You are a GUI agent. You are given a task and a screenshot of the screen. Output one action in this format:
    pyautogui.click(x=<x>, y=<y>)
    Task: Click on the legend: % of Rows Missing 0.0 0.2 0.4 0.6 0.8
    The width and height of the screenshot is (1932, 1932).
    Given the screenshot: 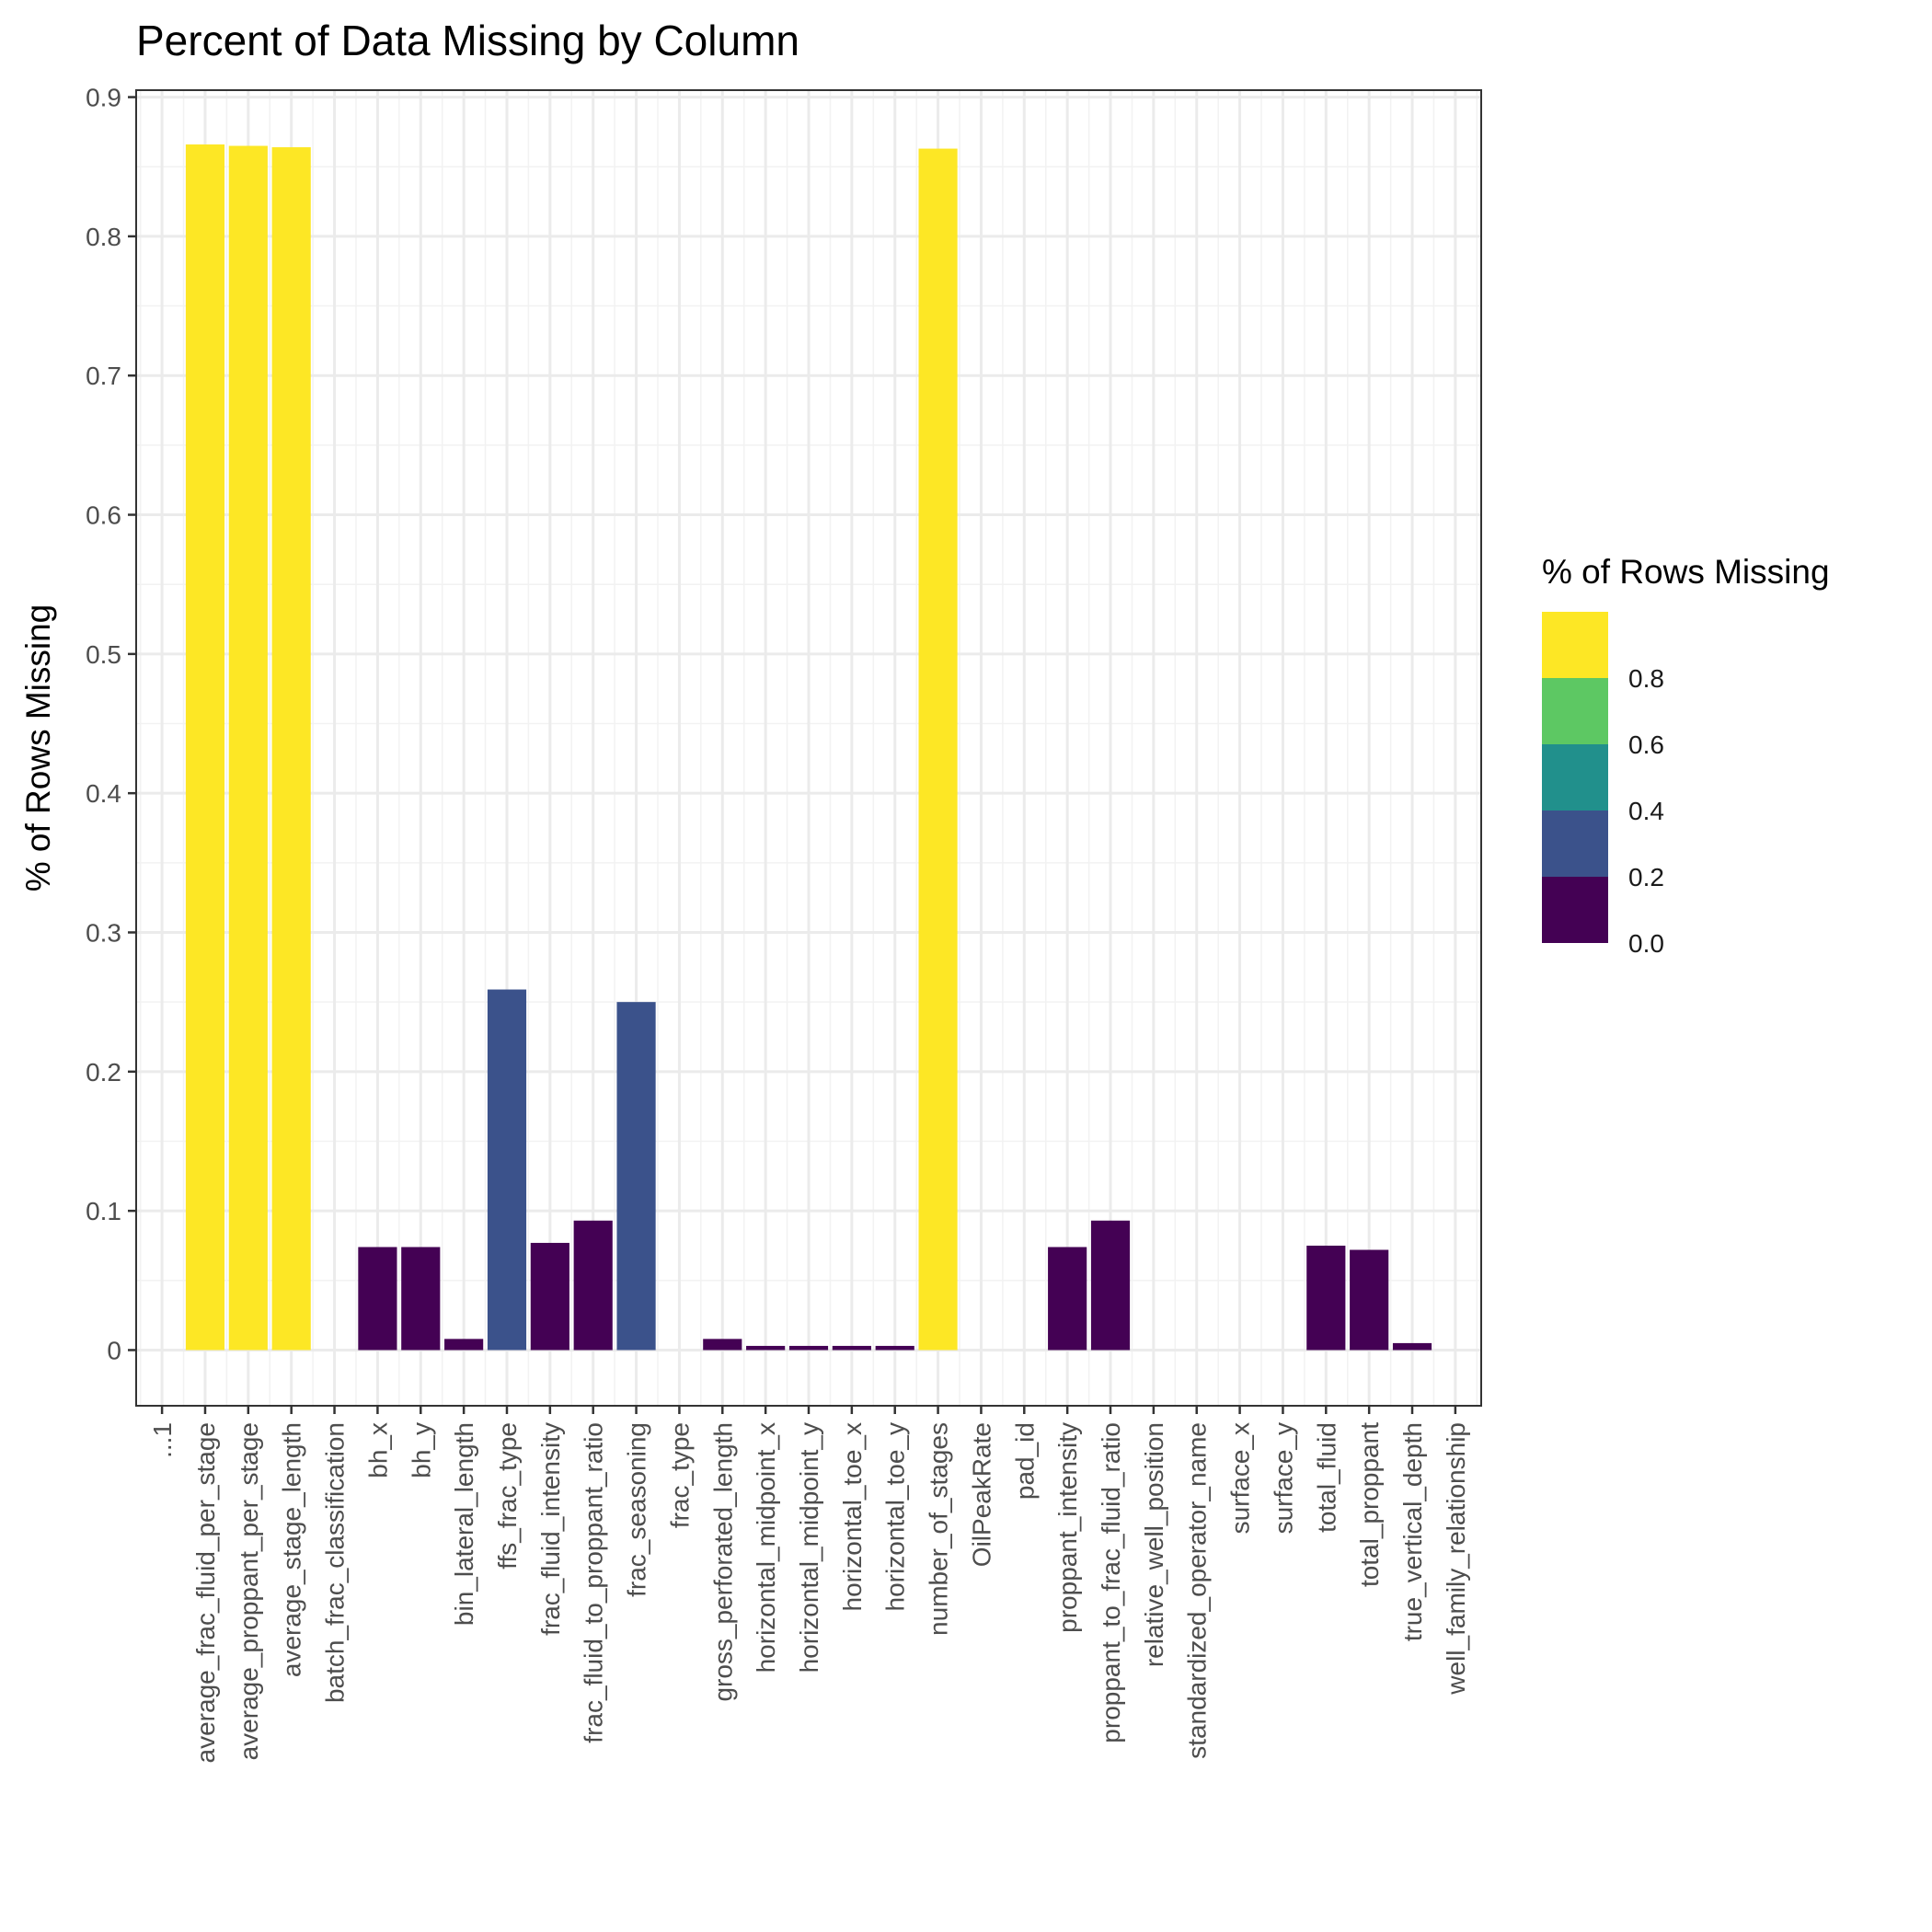 What is the action you would take?
    pyautogui.click(x=1686, y=755)
    